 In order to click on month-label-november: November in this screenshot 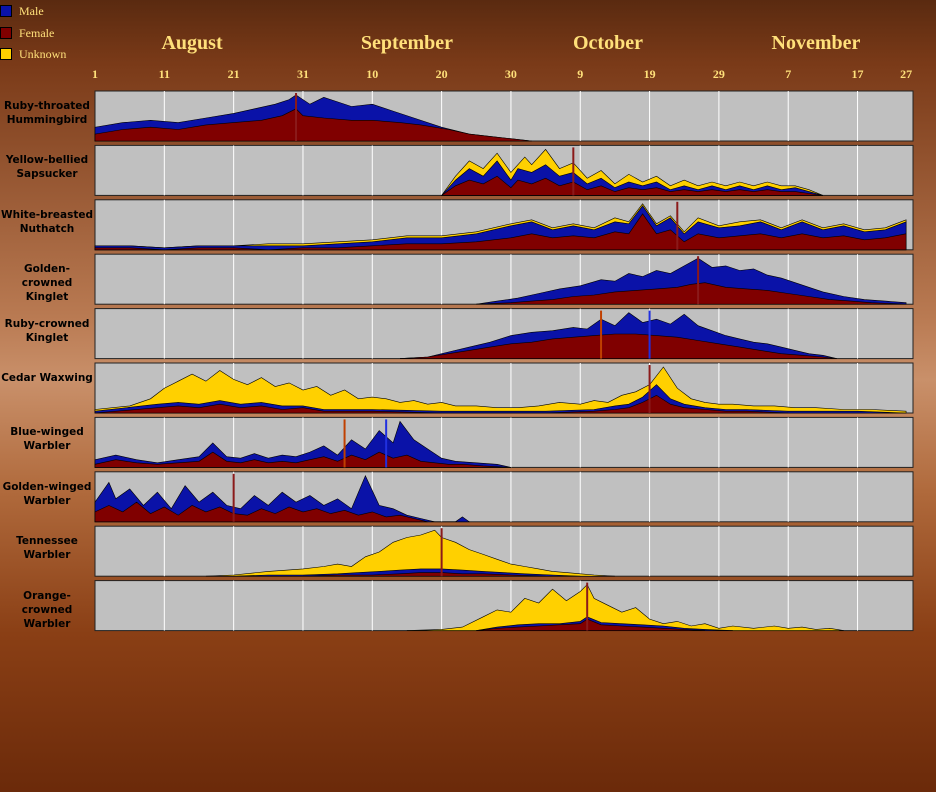, I will do `click(816, 43)`.